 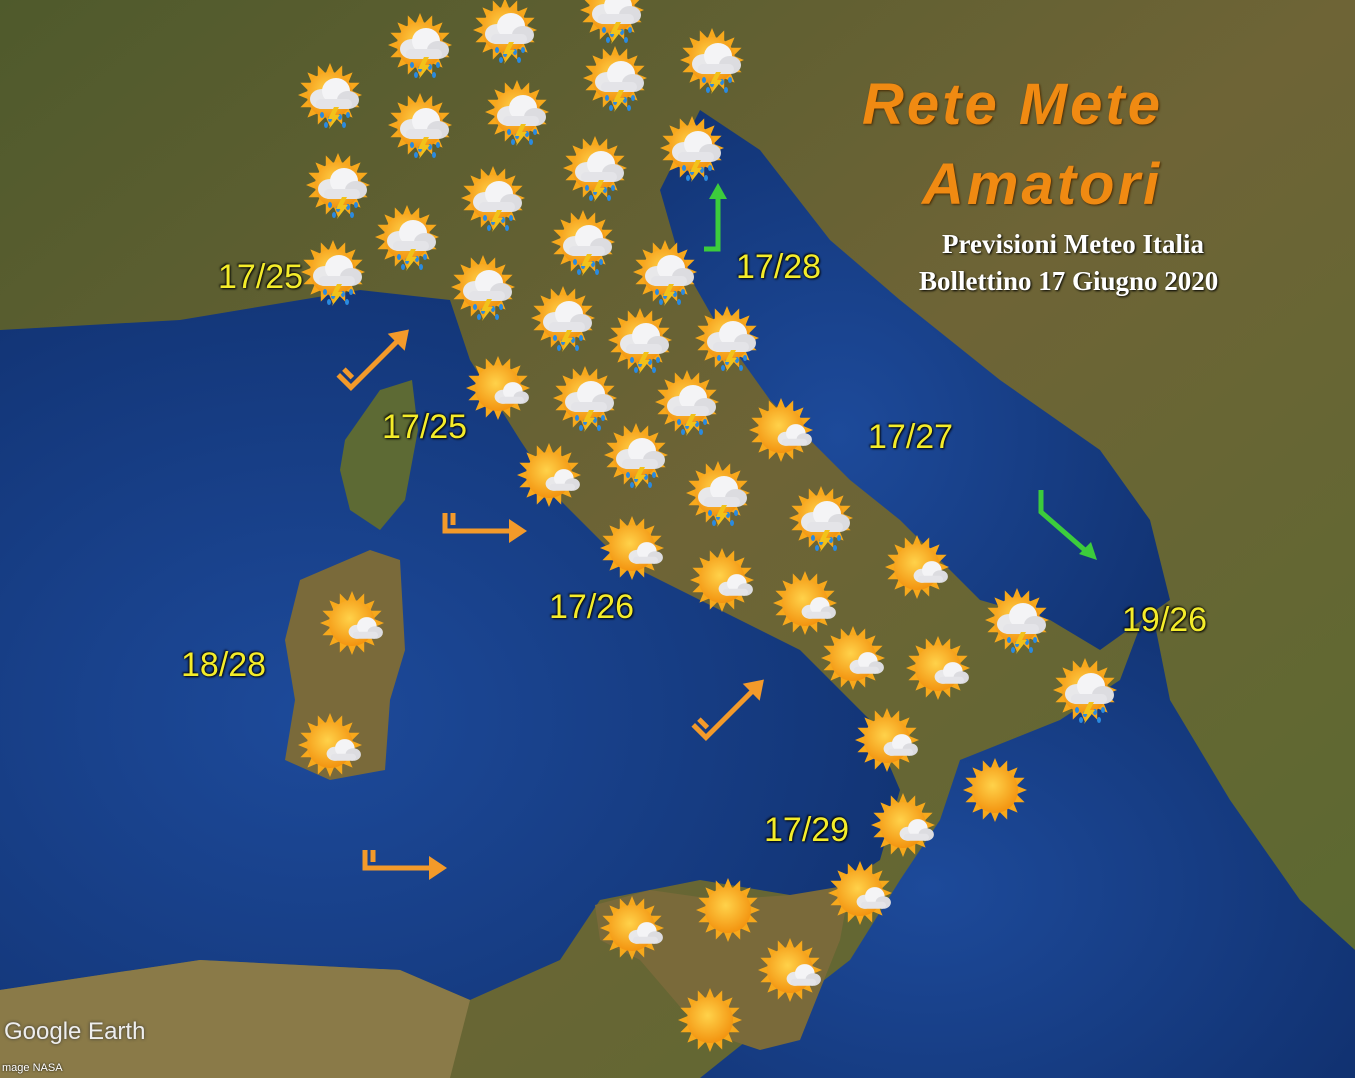 What do you see at coordinates (1165, 620) in the screenshot?
I see `temp-south-adriatic: 19/26` at bounding box center [1165, 620].